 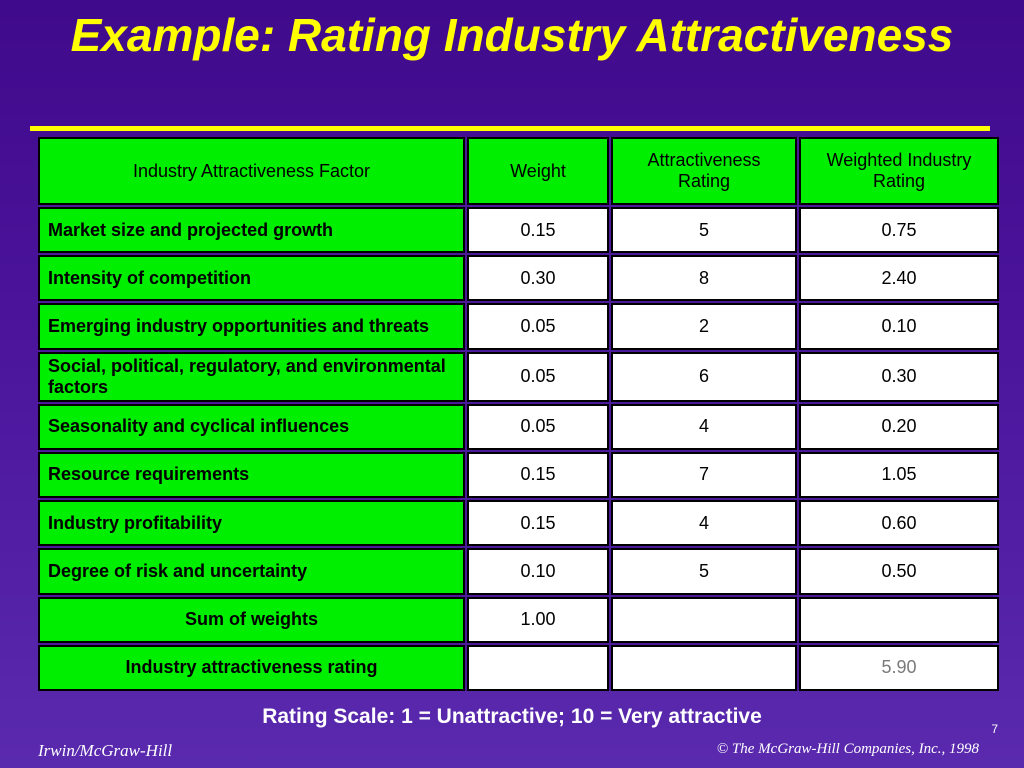 What do you see at coordinates (105, 750) in the screenshot?
I see `publisher-footer: Irwin/McGraw-Hill` at bounding box center [105, 750].